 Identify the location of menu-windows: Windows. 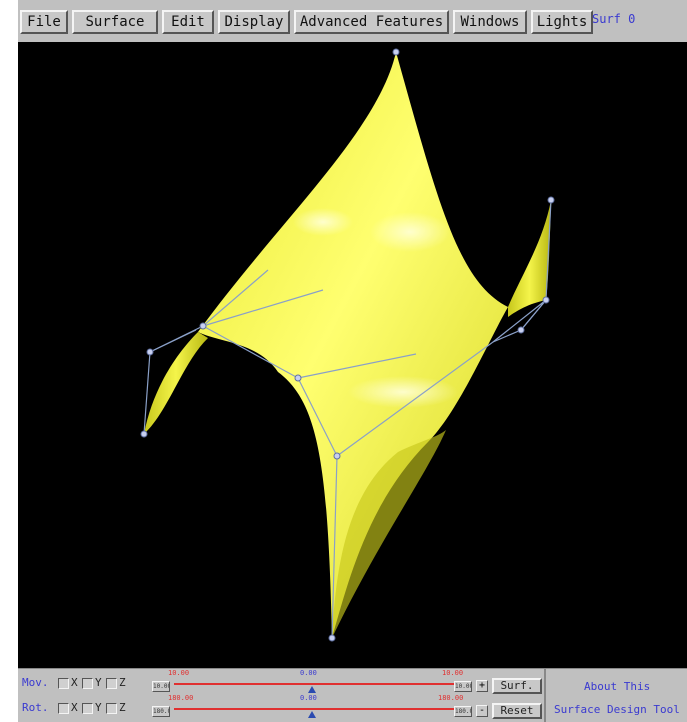
(490, 22).